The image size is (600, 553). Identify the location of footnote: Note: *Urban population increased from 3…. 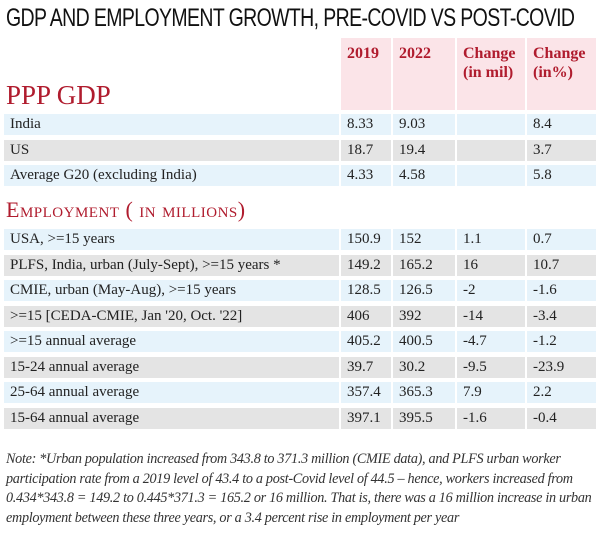
(299, 488).